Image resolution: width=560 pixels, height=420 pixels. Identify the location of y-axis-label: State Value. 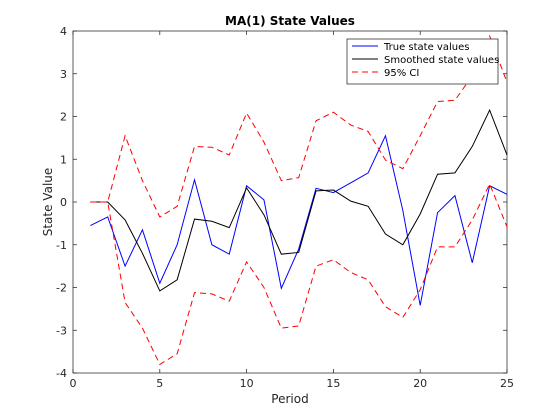
(48, 202).